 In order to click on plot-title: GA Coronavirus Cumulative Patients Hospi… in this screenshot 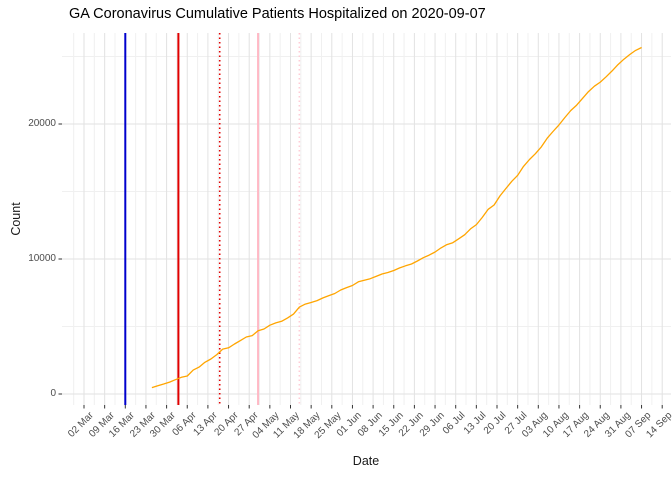, I will do `click(277, 14)`.